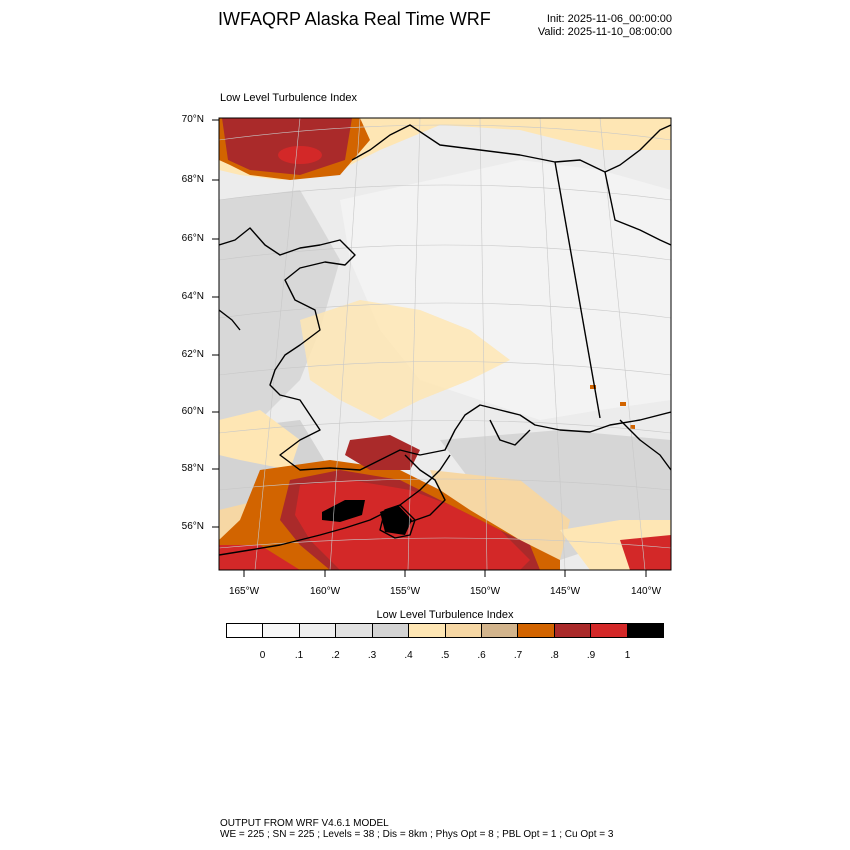 This screenshot has width=850, height=850. What do you see at coordinates (485, 591) in the screenshot?
I see `lon-label: 150°W` at bounding box center [485, 591].